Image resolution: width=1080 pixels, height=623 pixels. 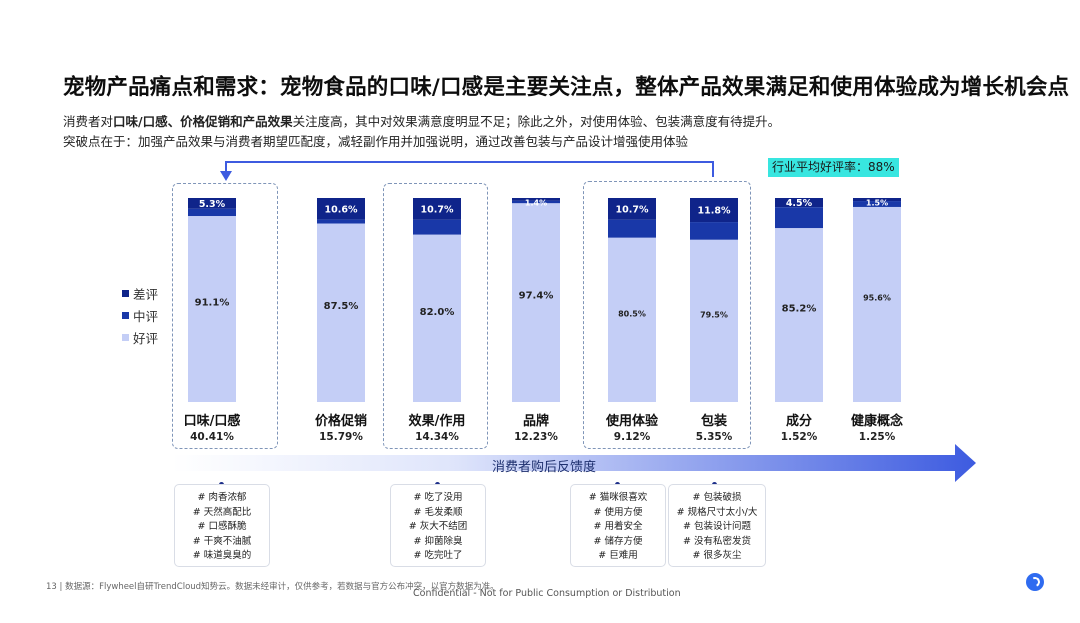 I want to click on keyword-tag: # 巨难用, so click(x=618, y=555).